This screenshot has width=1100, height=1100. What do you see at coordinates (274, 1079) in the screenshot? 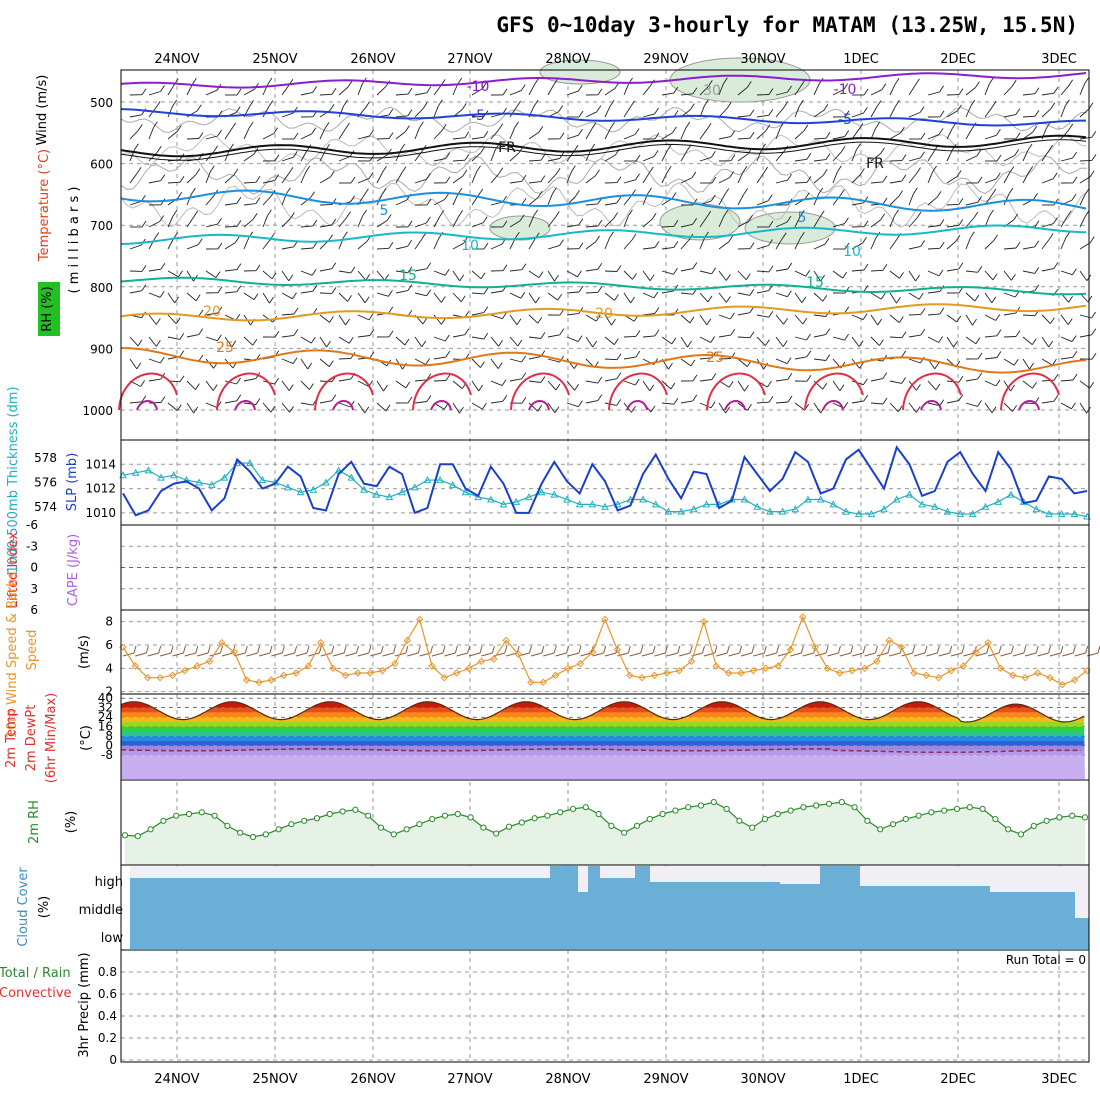
I see `date-label-bottom: 25NOV` at bounding box center [274, 1079].